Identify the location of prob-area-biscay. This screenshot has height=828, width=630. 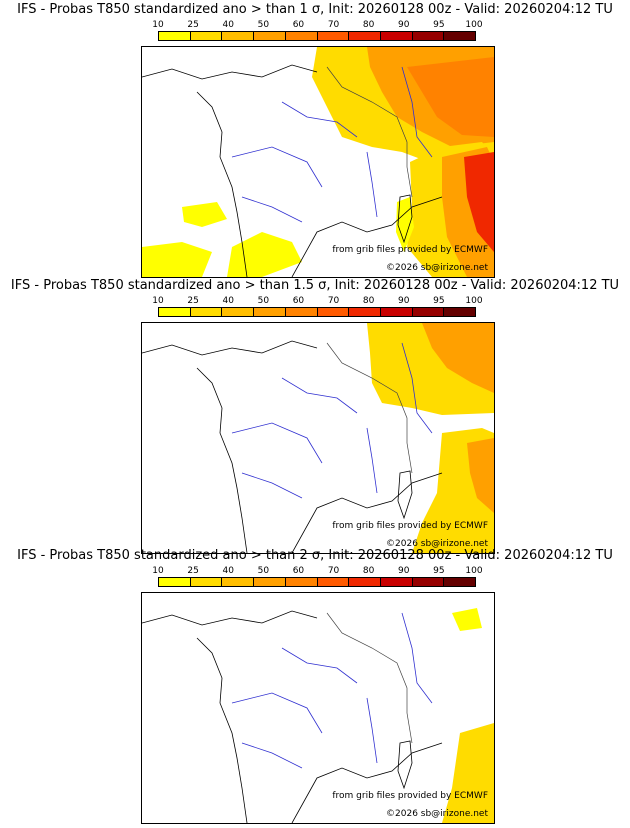
(204, 214).